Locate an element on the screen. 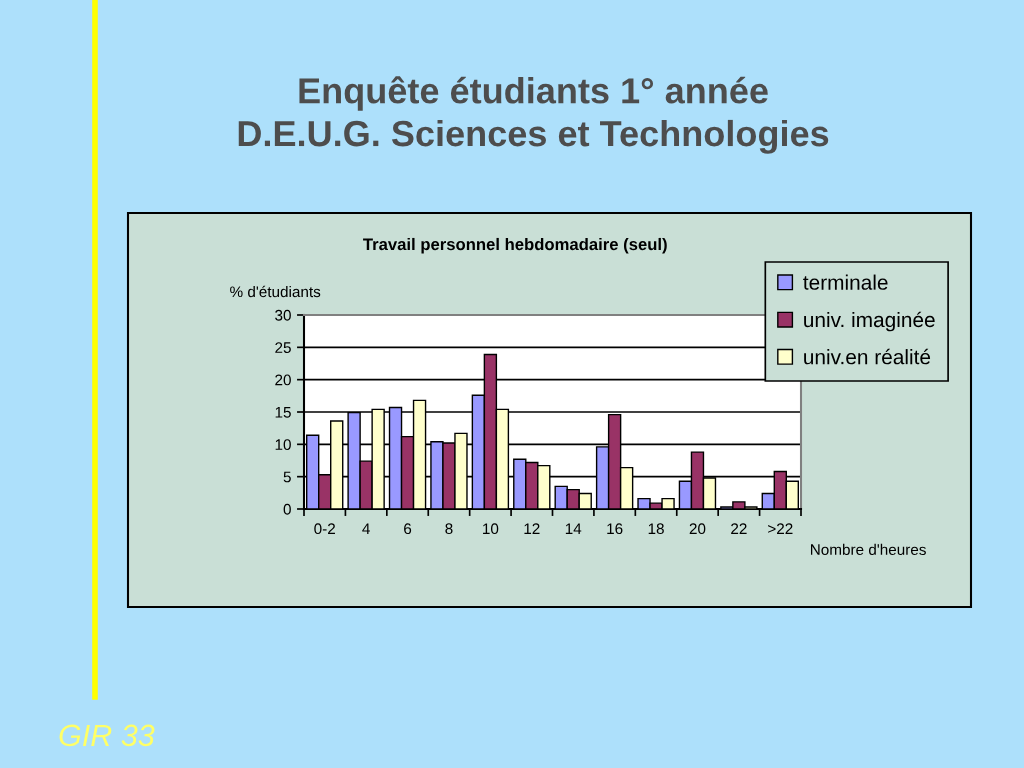 This screenshot has height=768, width=1024. x-axis-title: Nombre d'heures is located at coordinates (868, 549).